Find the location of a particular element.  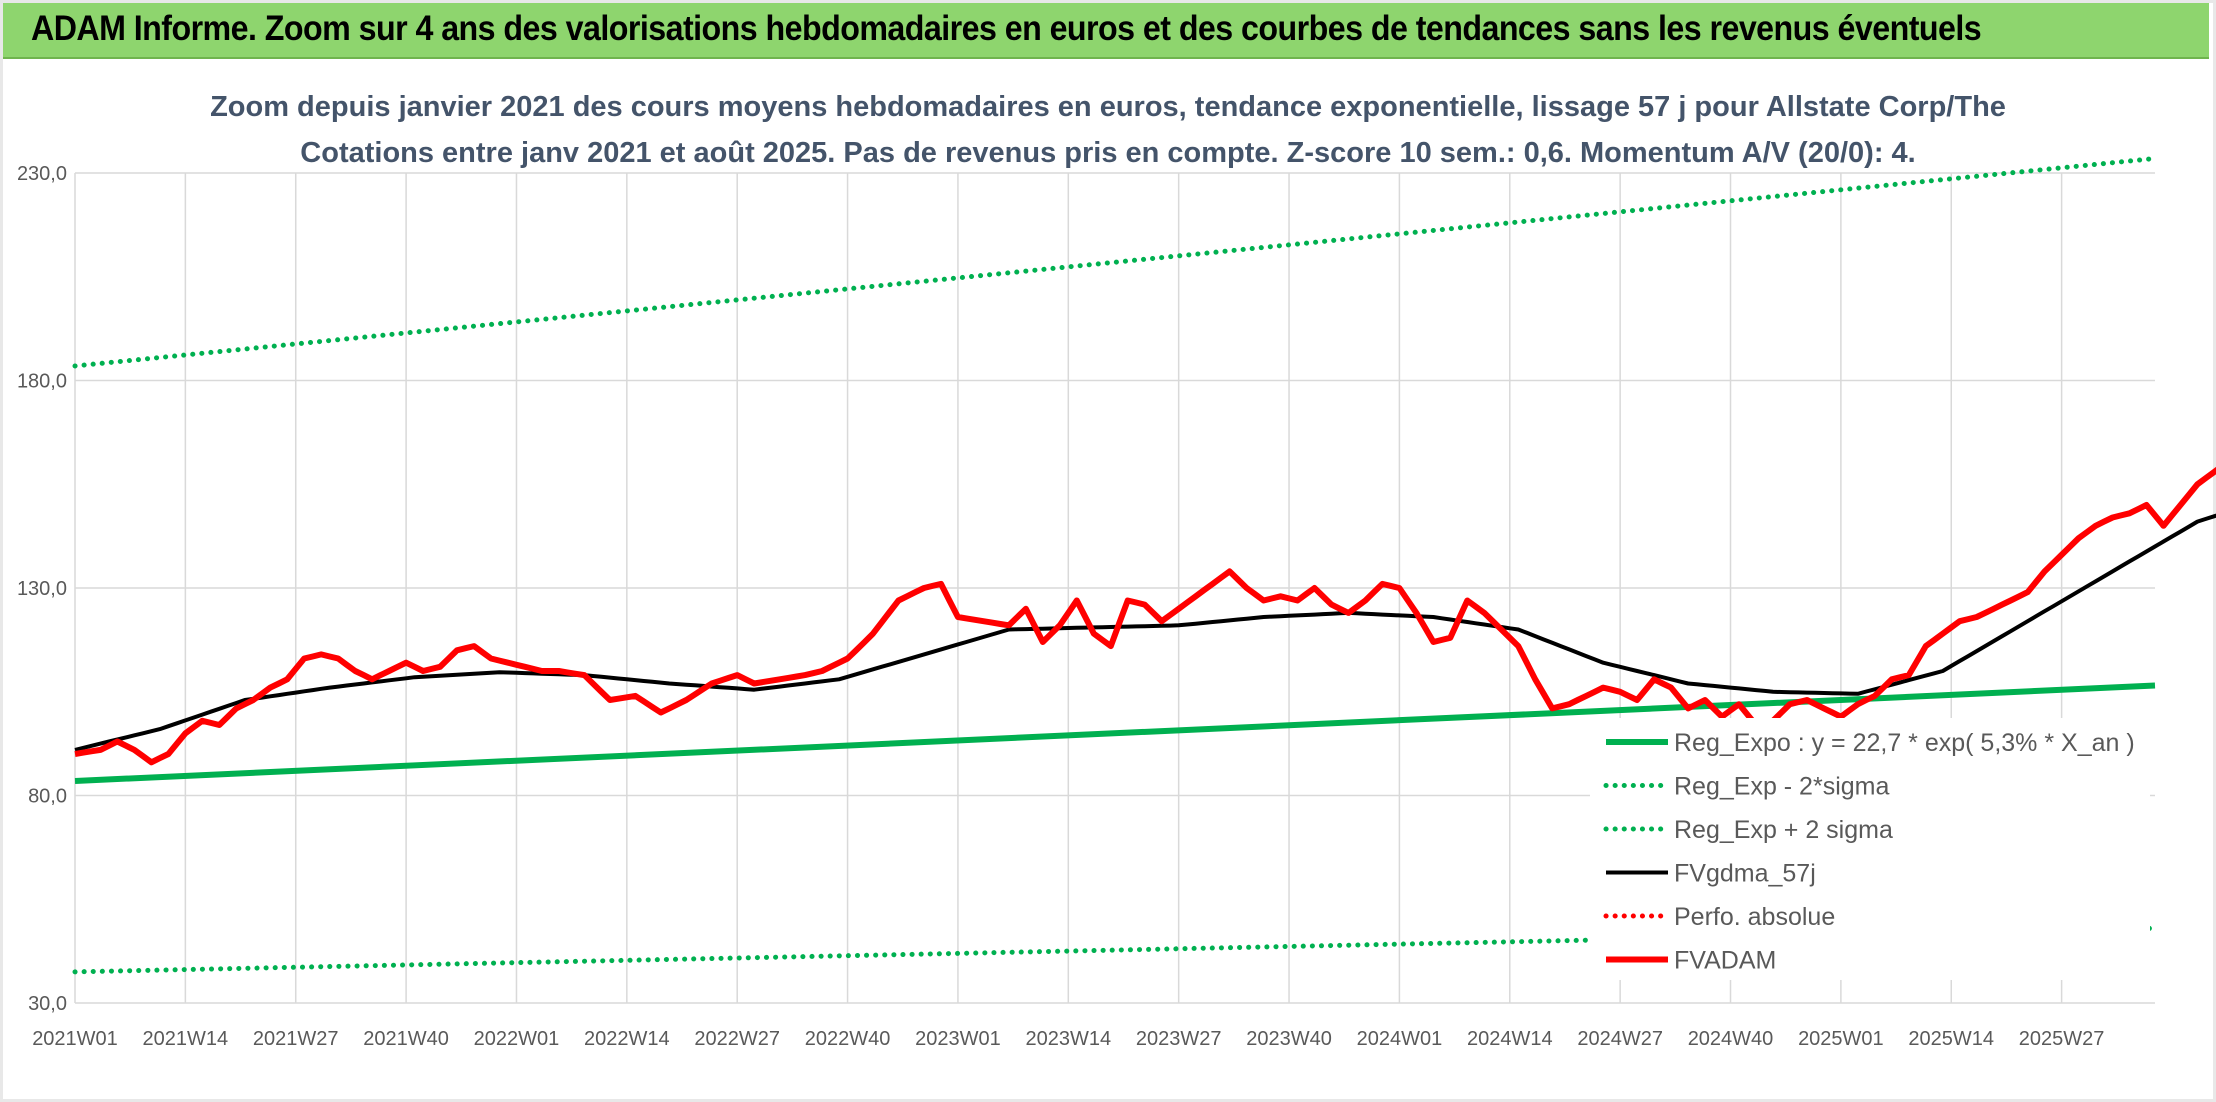

series-line-reg-exp-2-sigma is located at coordinates (1115, 950).